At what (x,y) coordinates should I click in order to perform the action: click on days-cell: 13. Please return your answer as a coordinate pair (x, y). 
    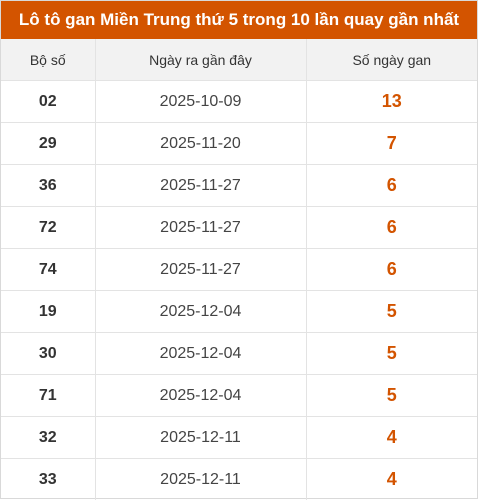
    Looking at the image, I should click on (391, 102).